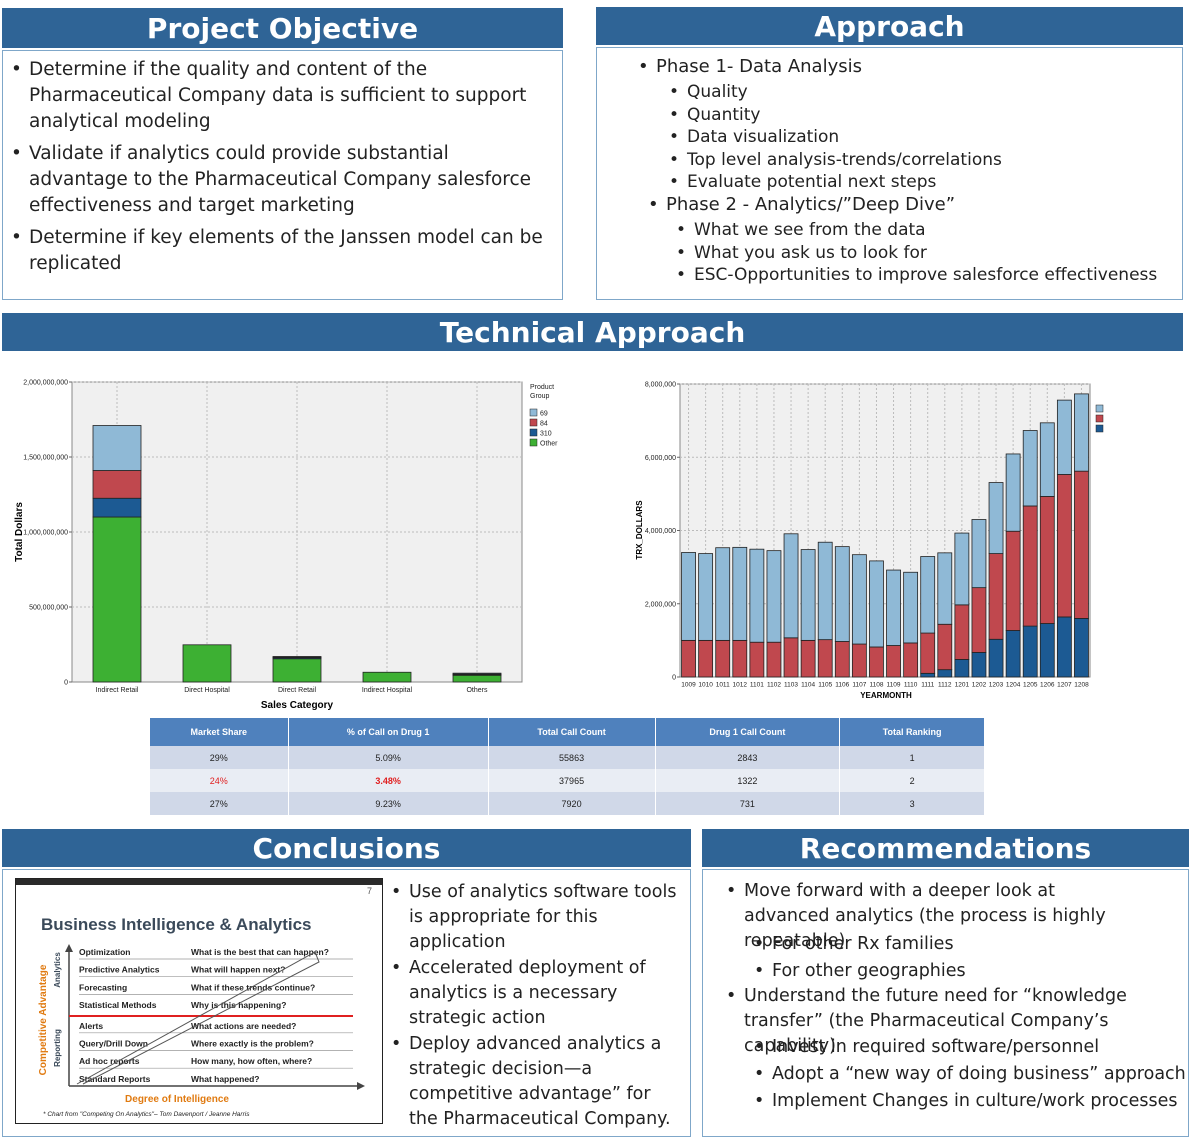 This screenshot has height=1144, width=1200. What do you see at coordinates (912, 780) in the screenshot?
I see `table-cell: 2` at bounding box center [912, 780].